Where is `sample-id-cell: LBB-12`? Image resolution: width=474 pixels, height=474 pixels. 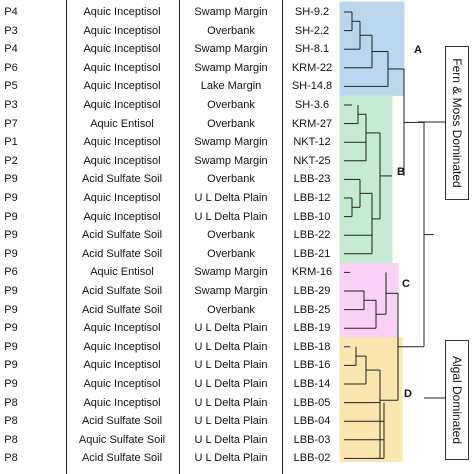 sample-id-cell: LBB-12 is located at coordinates (312, 198).